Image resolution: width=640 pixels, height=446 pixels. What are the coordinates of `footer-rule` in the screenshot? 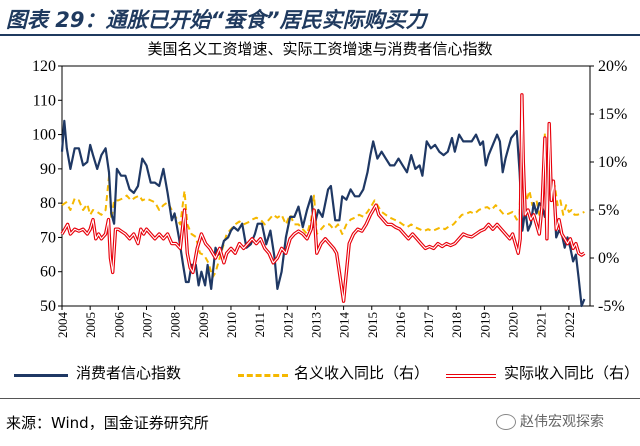 It's located at (320, 398).